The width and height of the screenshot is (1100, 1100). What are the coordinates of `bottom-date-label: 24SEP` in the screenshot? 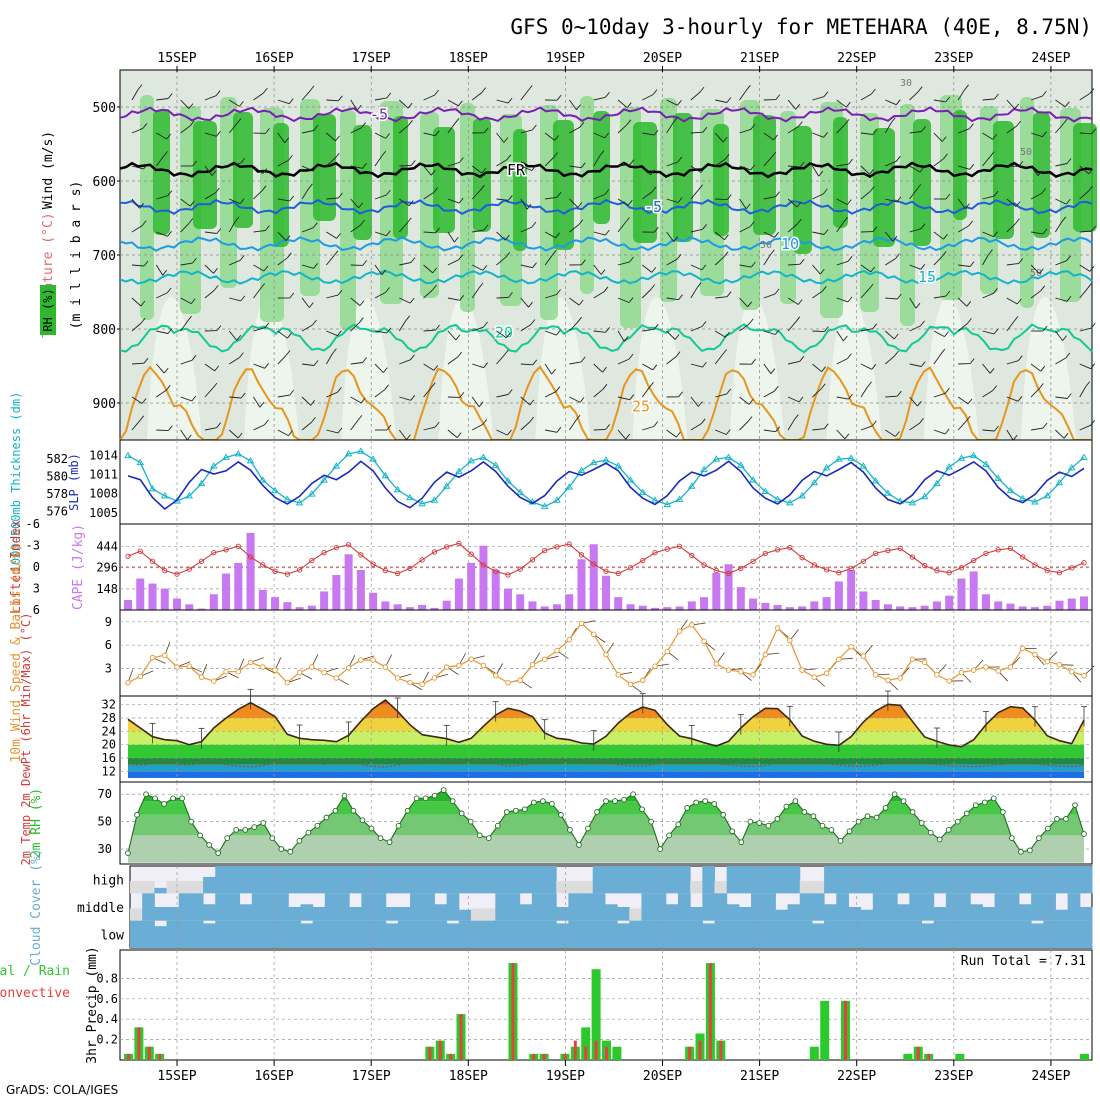 It's located at (1050, 1076).